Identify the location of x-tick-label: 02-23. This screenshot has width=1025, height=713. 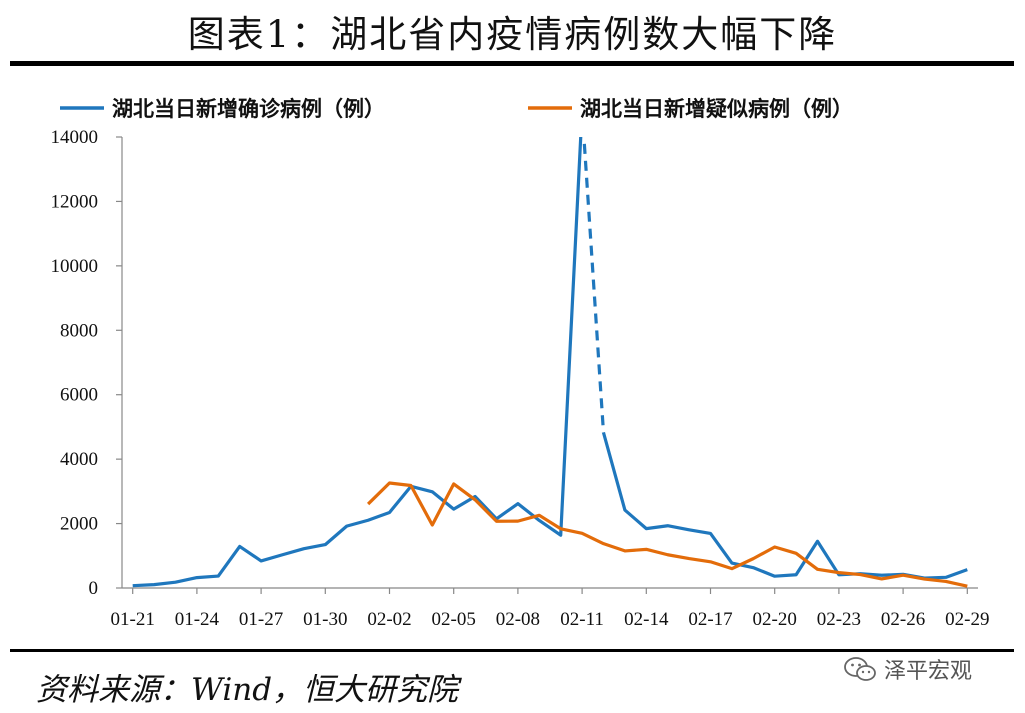
(839, 619).